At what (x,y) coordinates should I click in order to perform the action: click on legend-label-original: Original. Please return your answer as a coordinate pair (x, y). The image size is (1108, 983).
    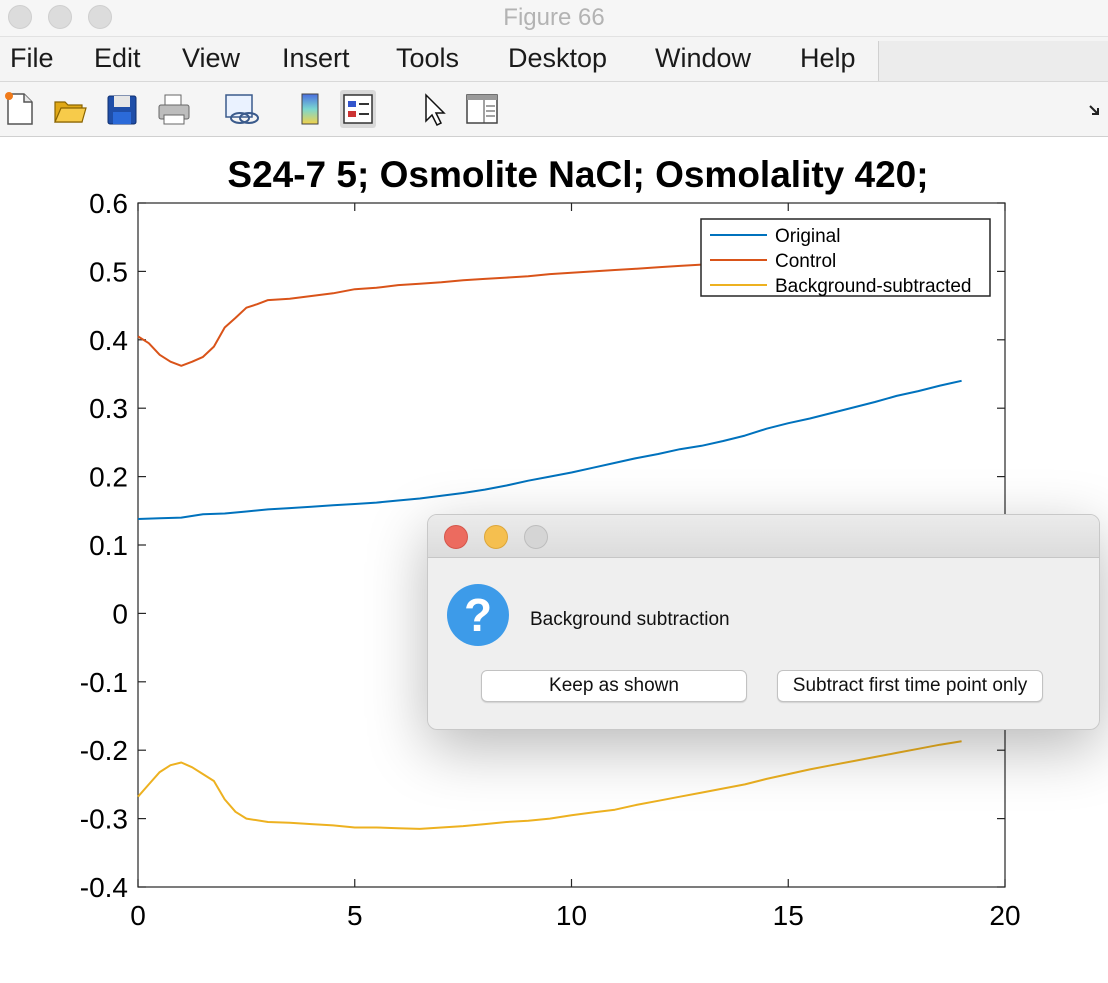
    Looking at the image, I should click on (807, 236).